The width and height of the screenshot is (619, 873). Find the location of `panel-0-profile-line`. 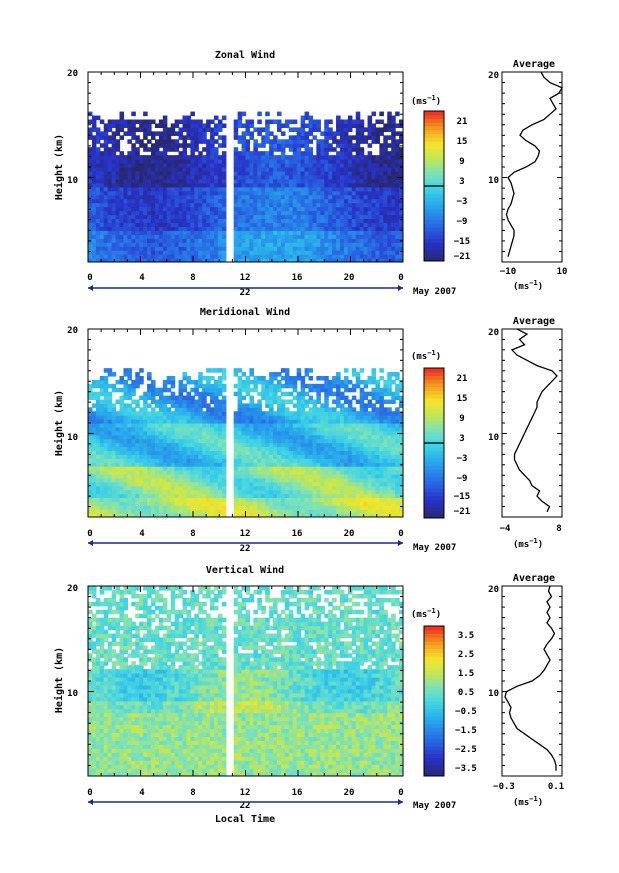

panel-0-profile-line is located at coordinates (534, 164).